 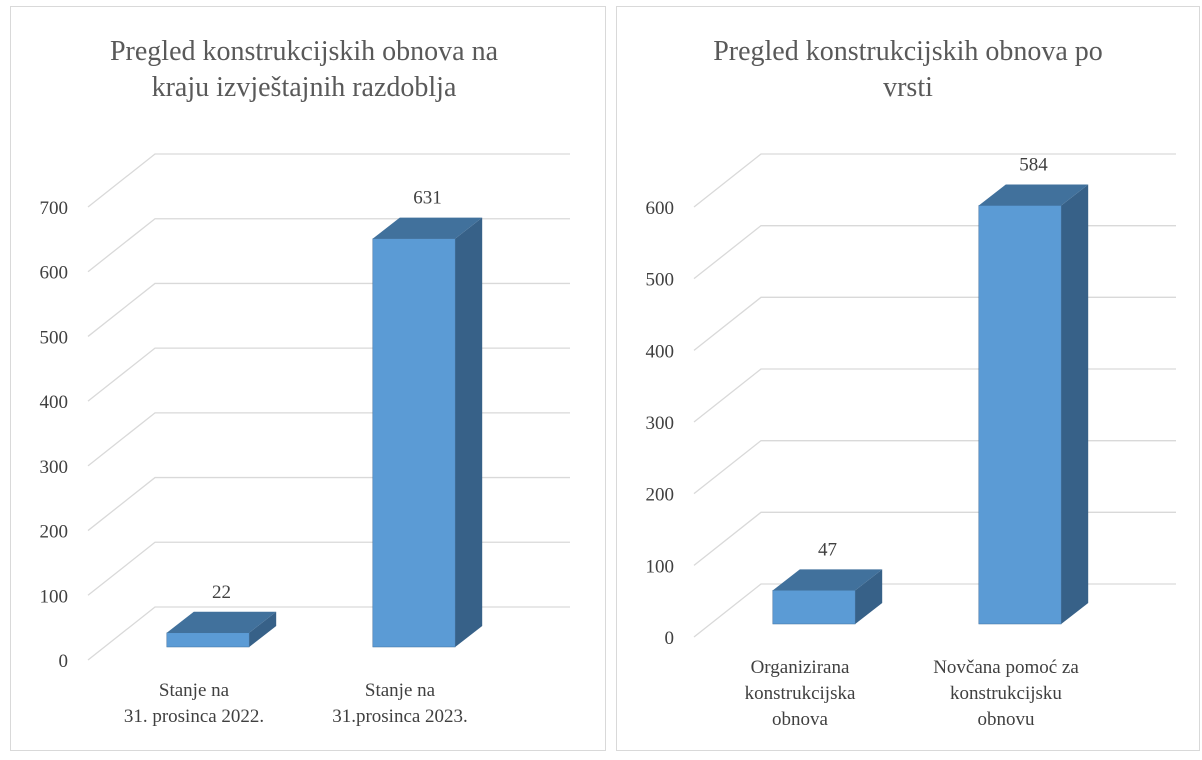 I want to click on x-tick-label: obnovu, so click(x=1007, y=719).